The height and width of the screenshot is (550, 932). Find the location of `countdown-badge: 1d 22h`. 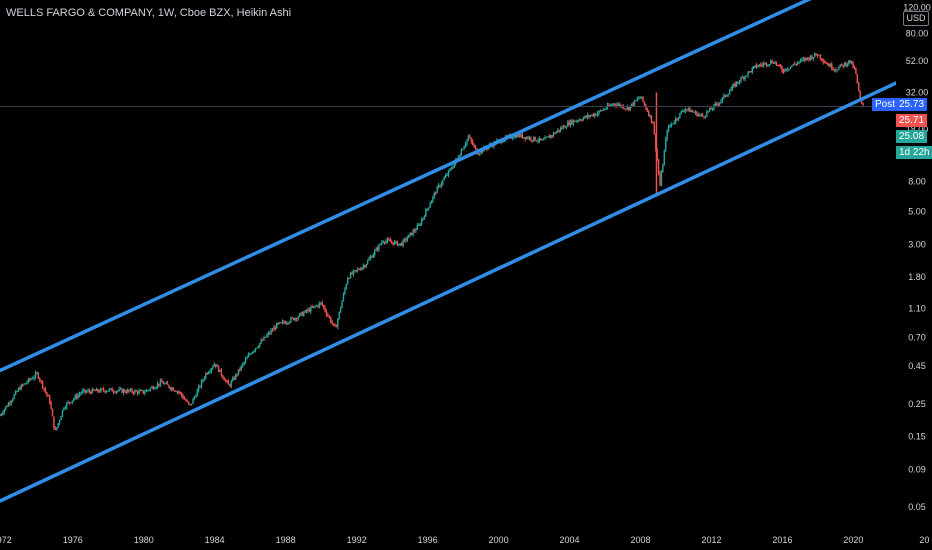

countdown-badge: 1d 22h is located at coordinates (914, 152).